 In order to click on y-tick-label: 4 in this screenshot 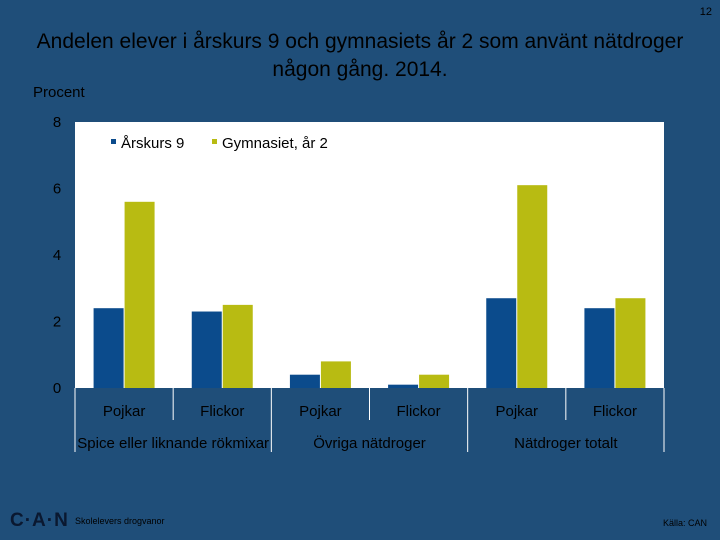, I will do `click(57, 255)`.